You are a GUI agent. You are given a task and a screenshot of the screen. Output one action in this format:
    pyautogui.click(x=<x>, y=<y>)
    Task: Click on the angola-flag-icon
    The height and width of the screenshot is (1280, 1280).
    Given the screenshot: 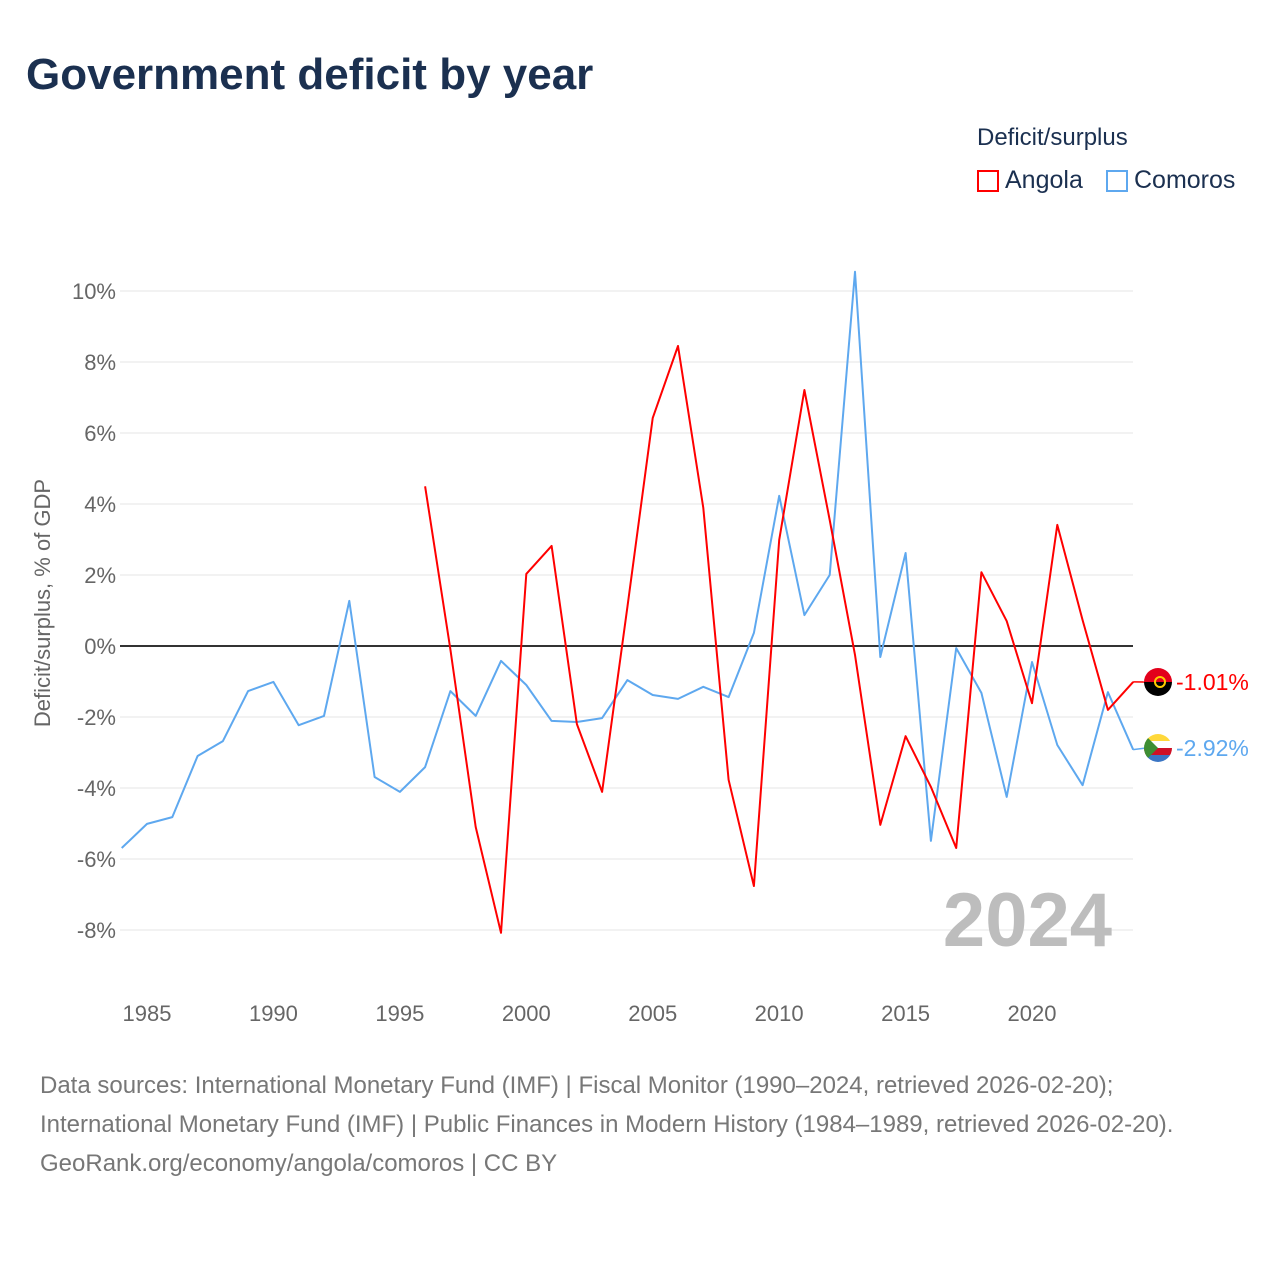 What is the action you would take?
    pyautogui.click(x=1158, y=682)
    